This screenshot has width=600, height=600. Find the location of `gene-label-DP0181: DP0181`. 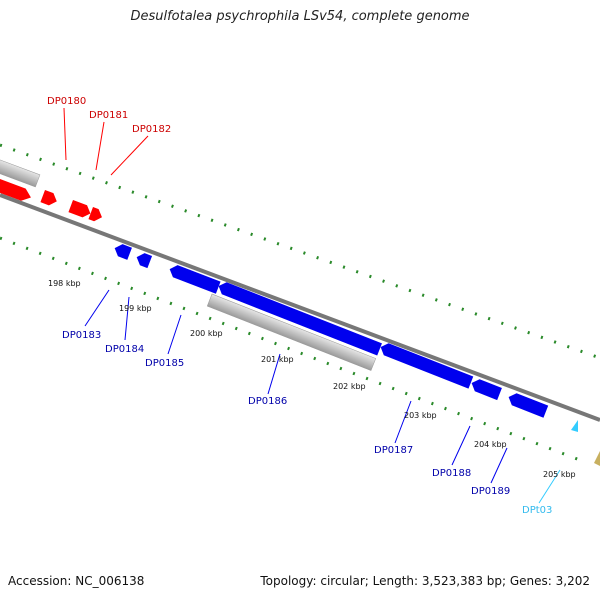

gene-label-DP0181: DP0181 is located at coordinates (108, 115).